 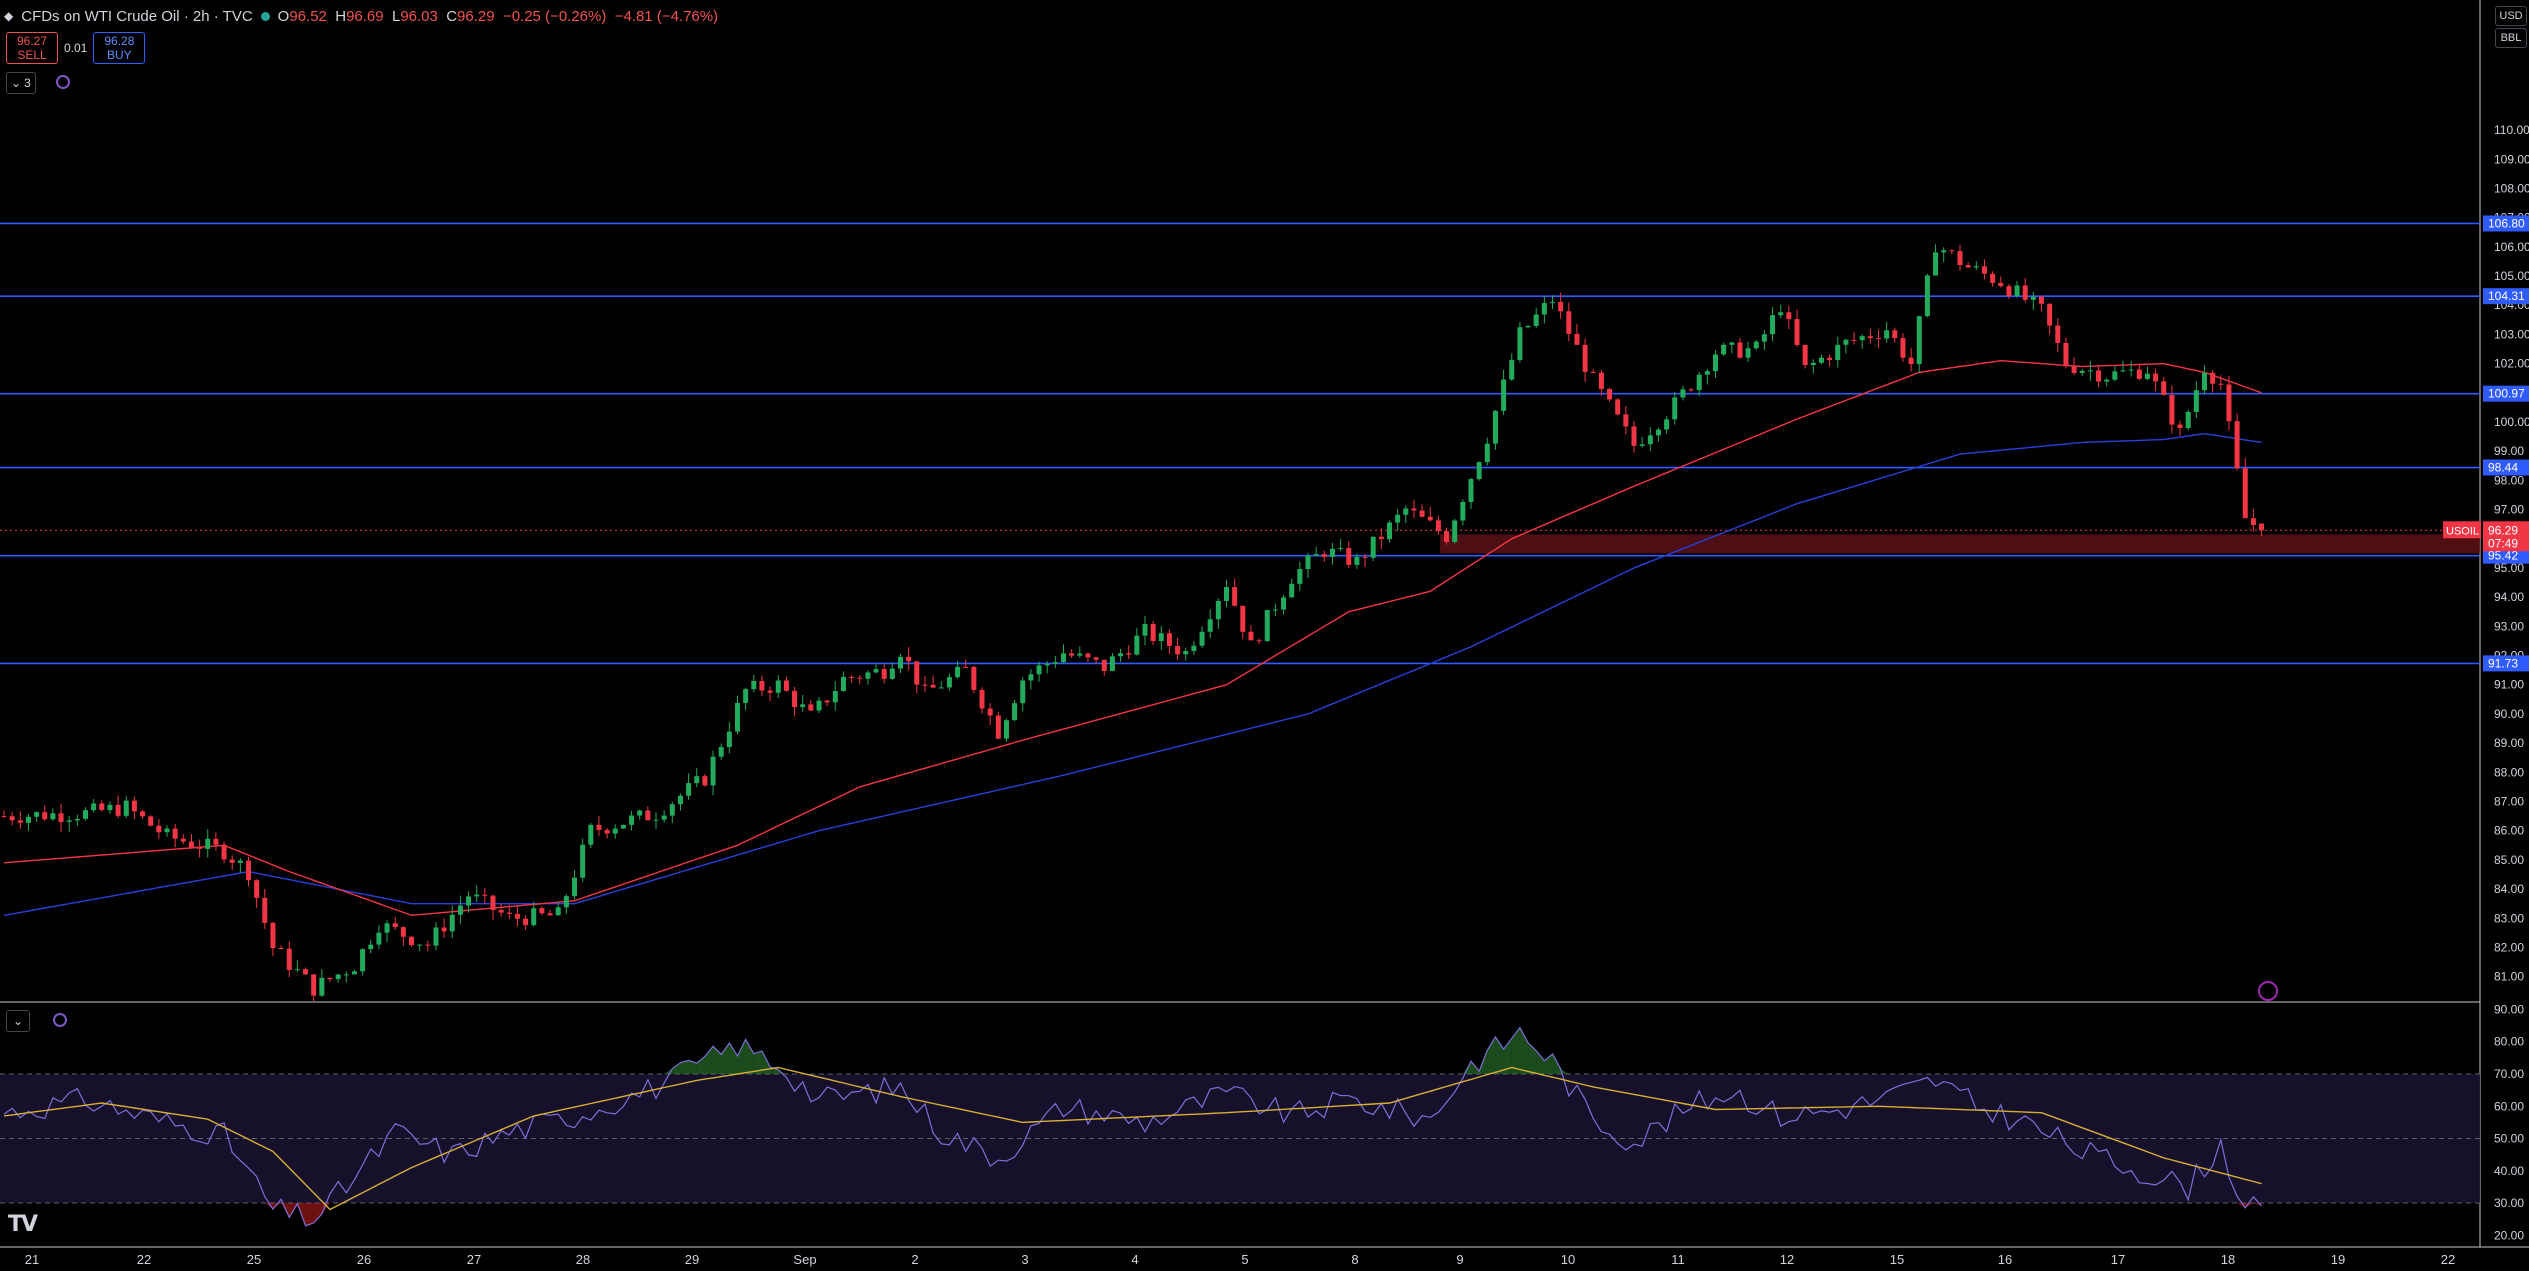 I want to click on data-sync-icon, so click(x=63, y=82).